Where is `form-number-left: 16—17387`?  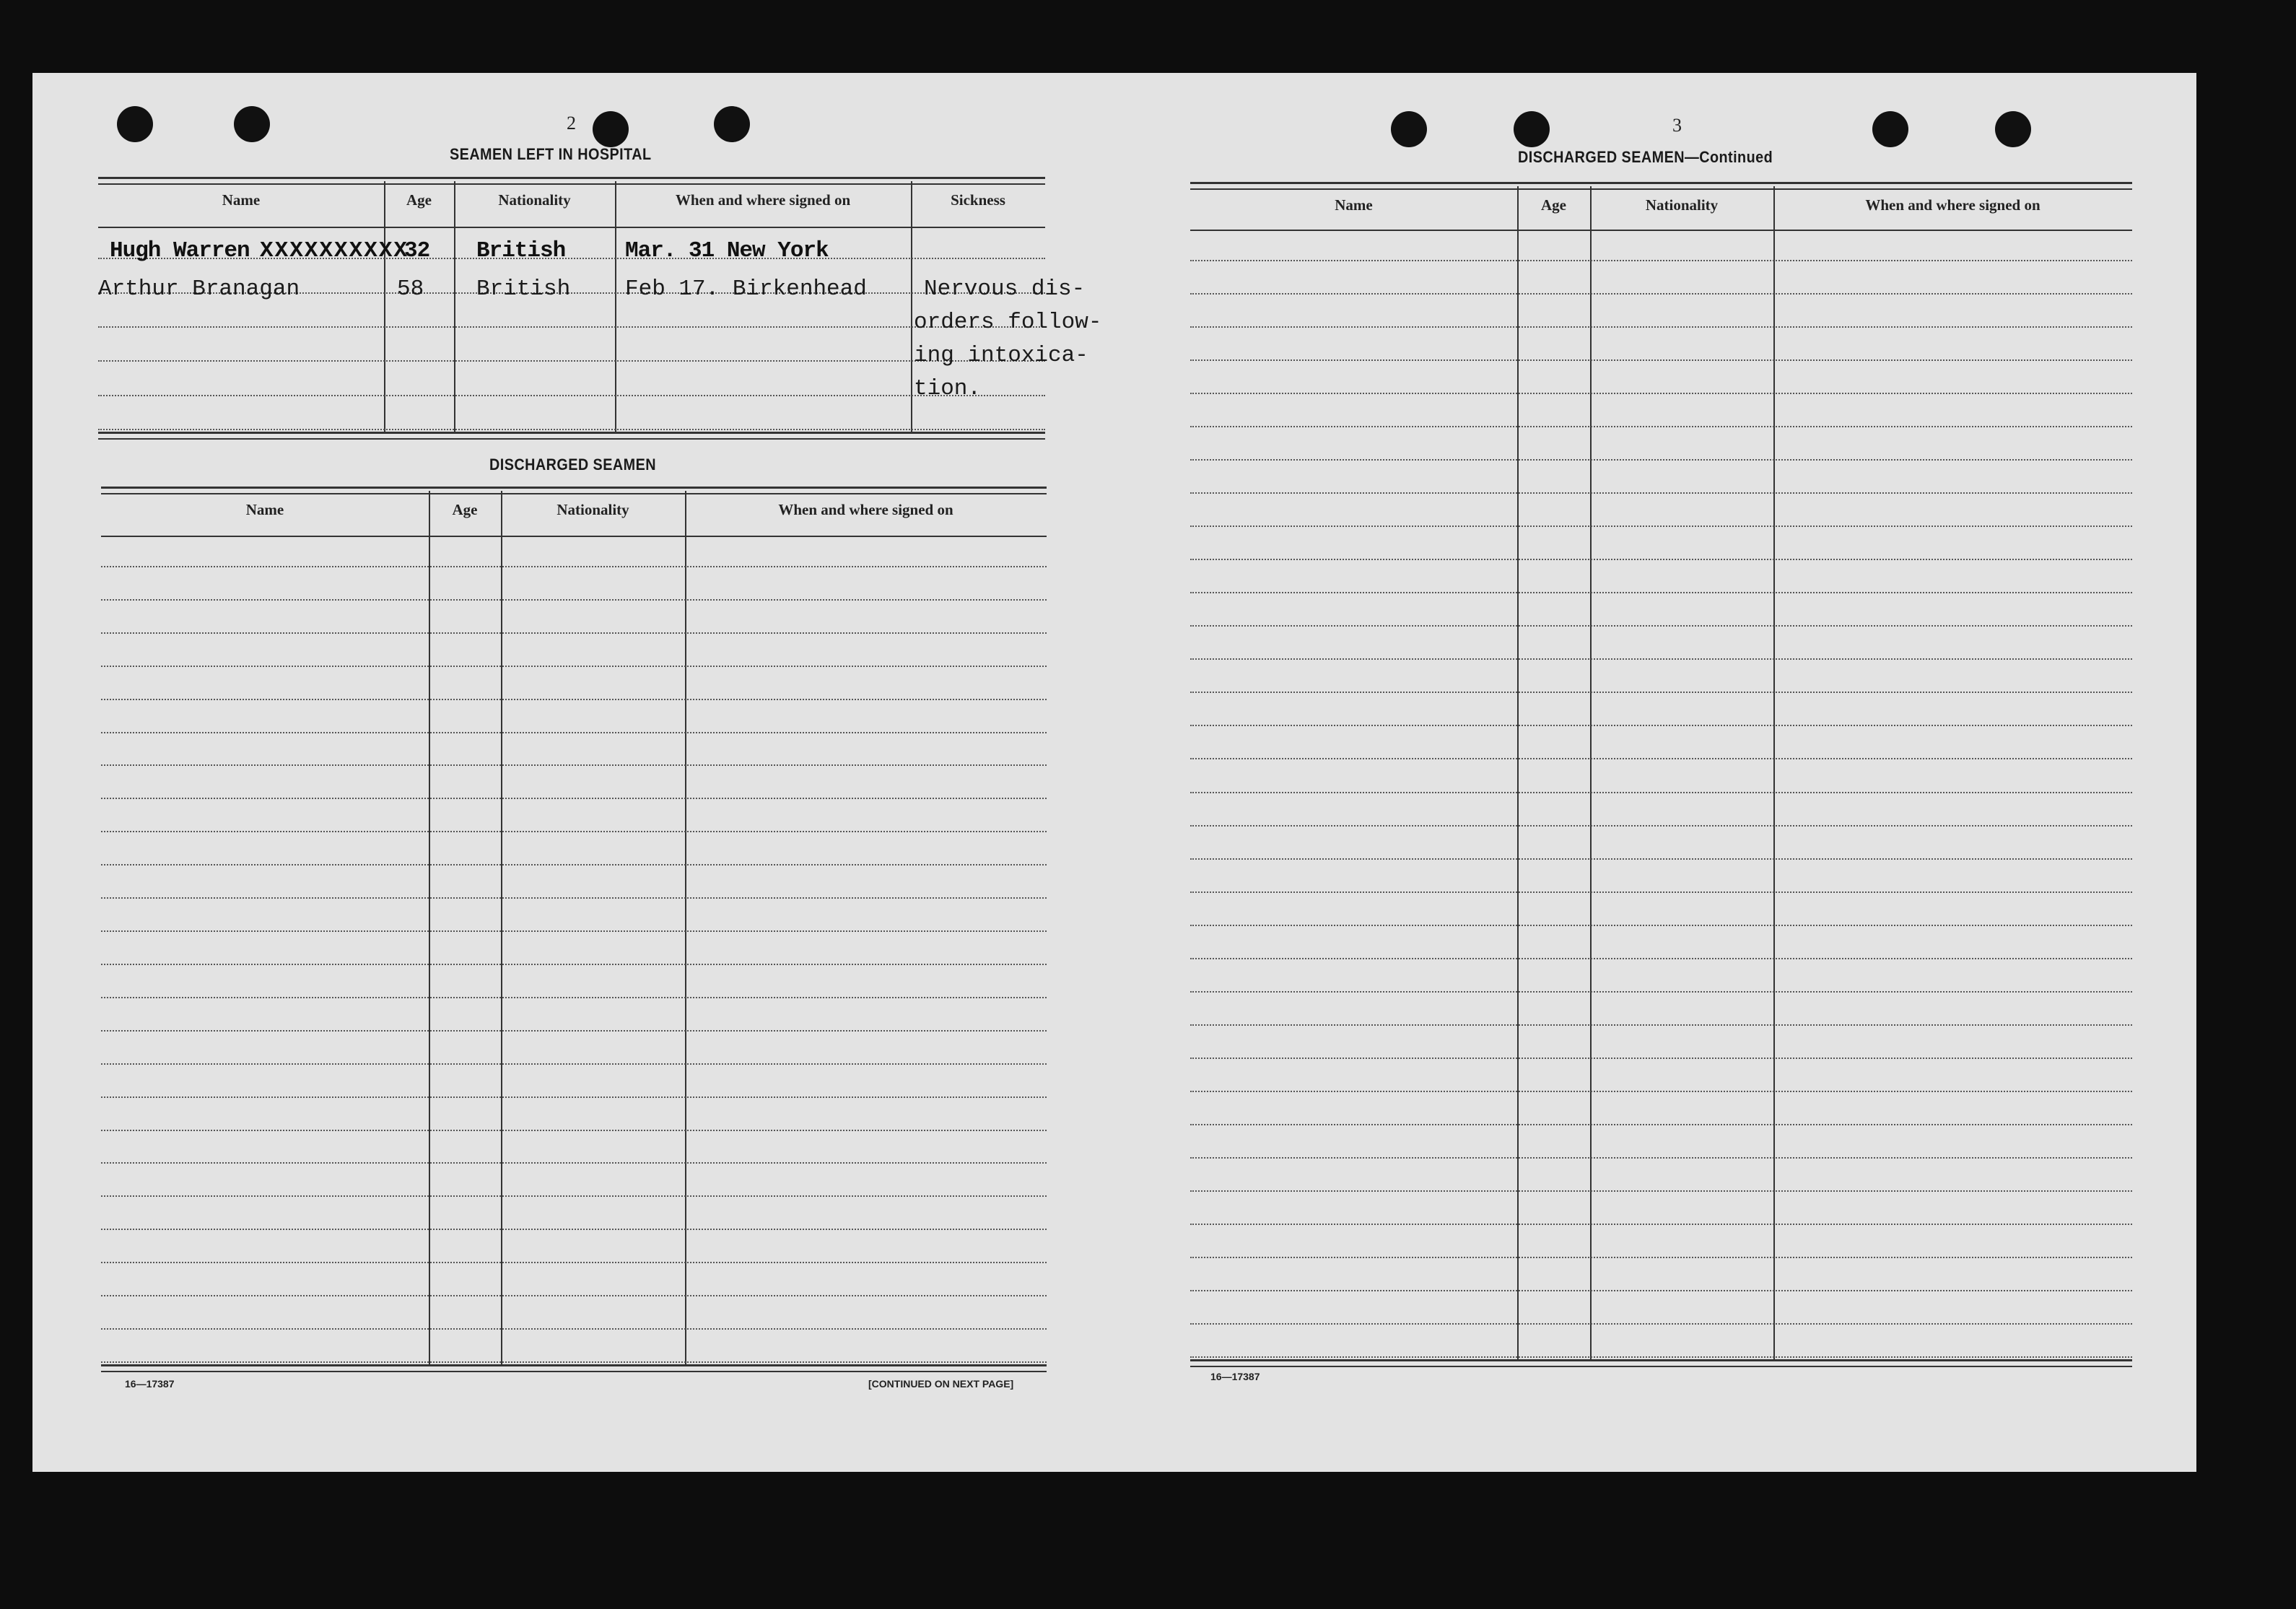 form-number-left: 16—17387 is located at coordinates (150, 1384).